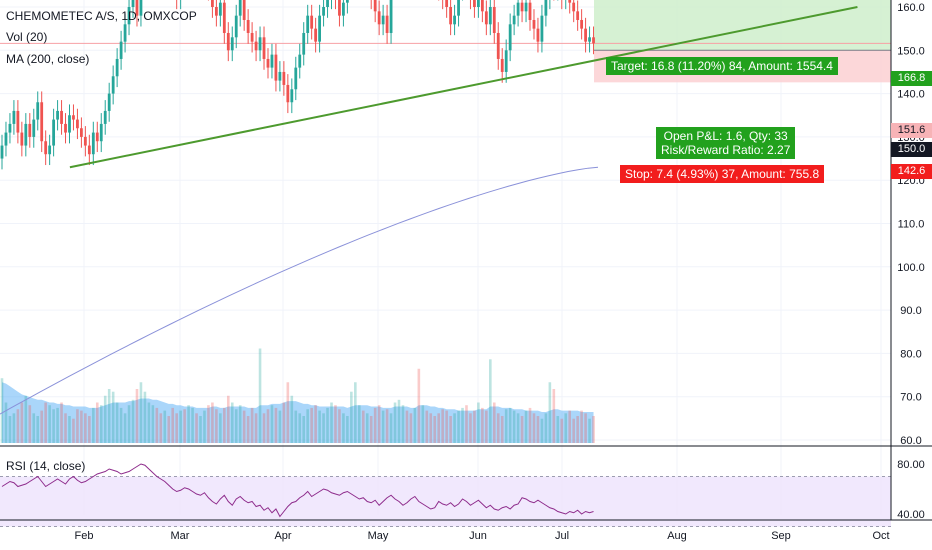 Image resolution: width=932 pixels, height=550 pixels. Describe the element at coordinates (562, 536) in the screenshot. I see `month-tick-label: Jul` at that location.